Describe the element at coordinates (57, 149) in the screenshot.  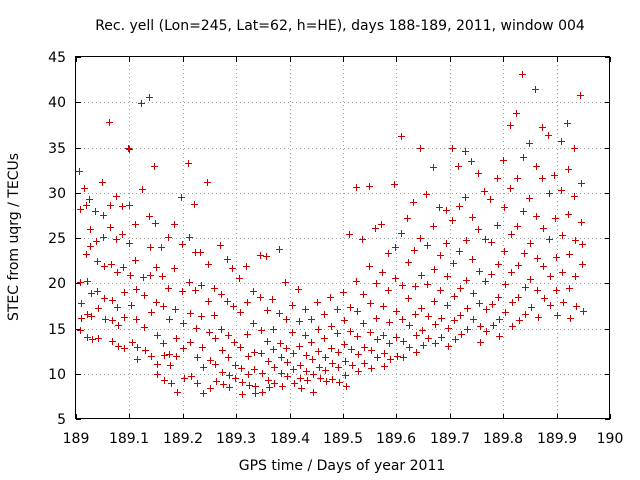
I see `y-tick-label: 35` at that location.